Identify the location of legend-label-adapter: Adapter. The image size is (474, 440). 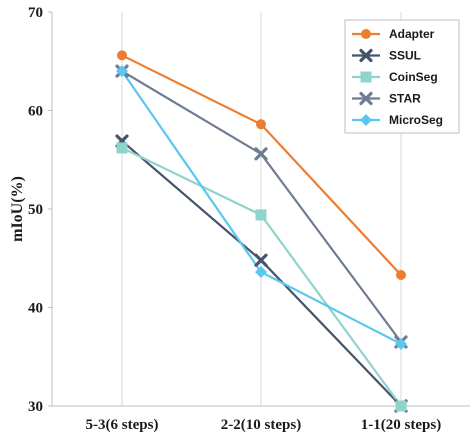
(412, 34).